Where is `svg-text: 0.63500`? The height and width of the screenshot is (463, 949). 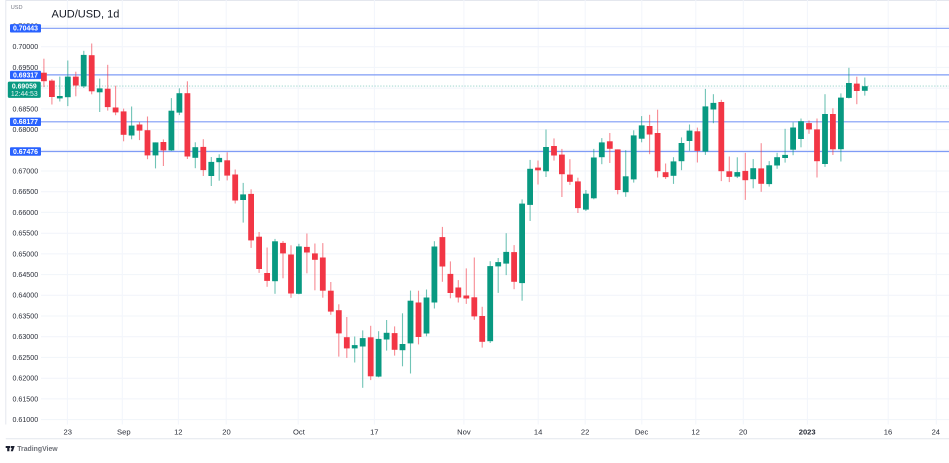 svg-text: 0.63500 is located at coordinates (26, 316).